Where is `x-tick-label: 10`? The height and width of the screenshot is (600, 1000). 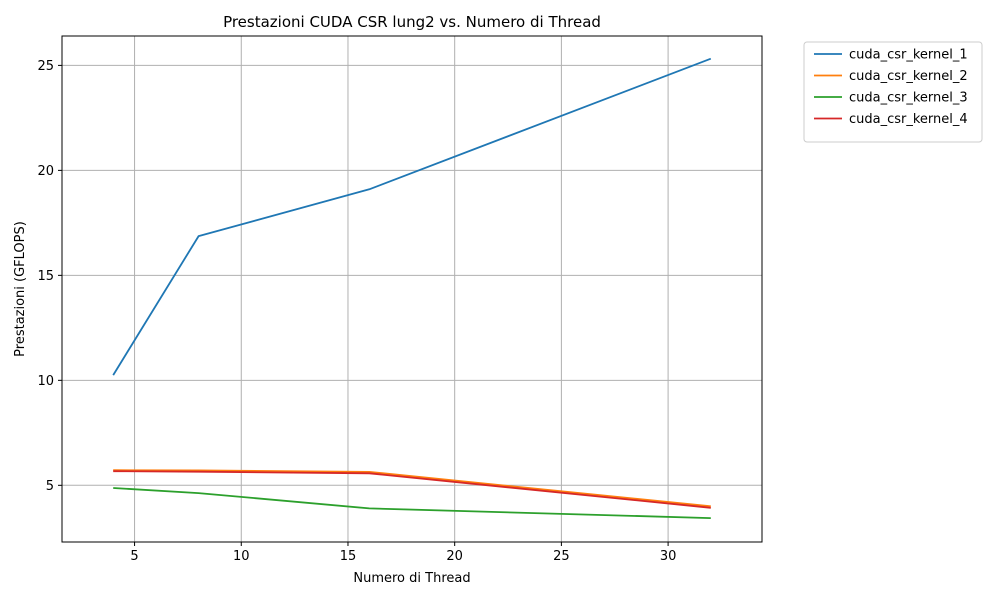 x-tick-label: 10 is located at coordinates (241, 556).